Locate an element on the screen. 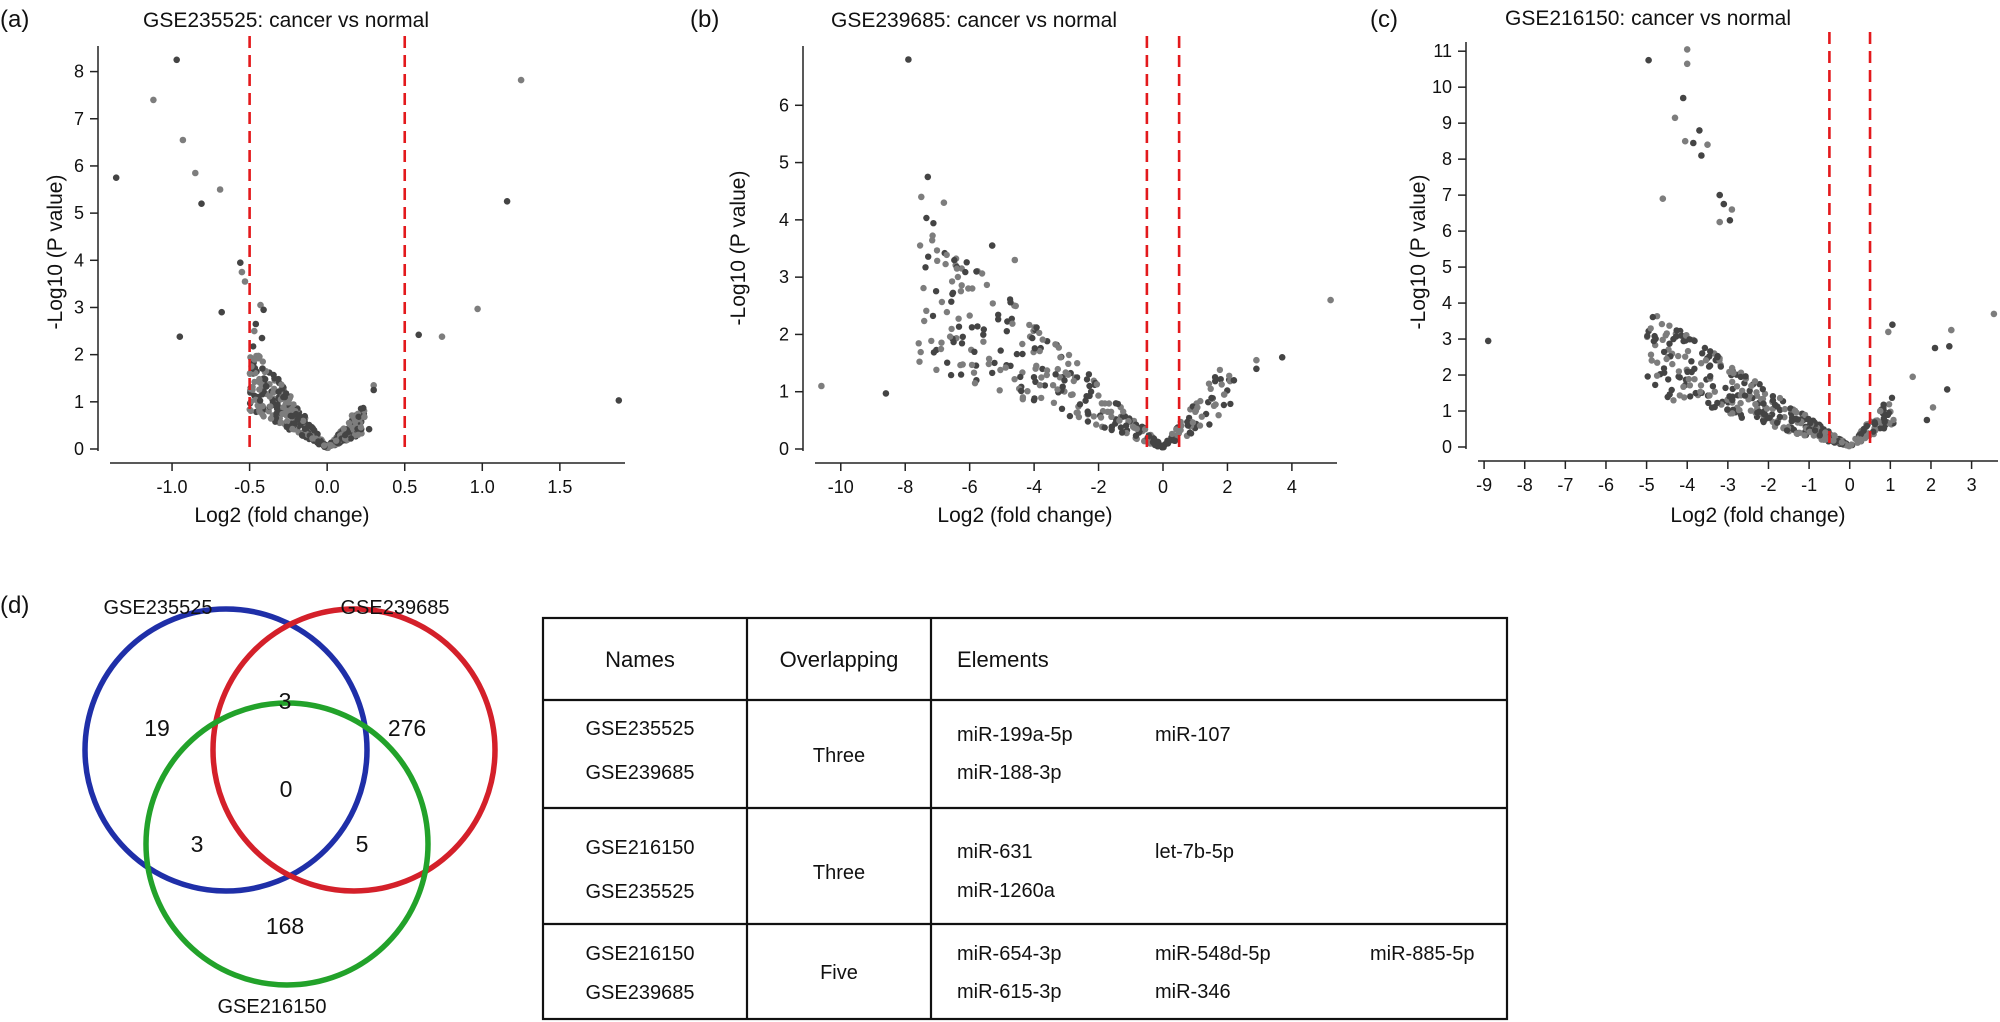 Image resolution: width=2000 pixels, height=1022 pixels. panel-label-d: (d) is located at coordinates (14, 605).